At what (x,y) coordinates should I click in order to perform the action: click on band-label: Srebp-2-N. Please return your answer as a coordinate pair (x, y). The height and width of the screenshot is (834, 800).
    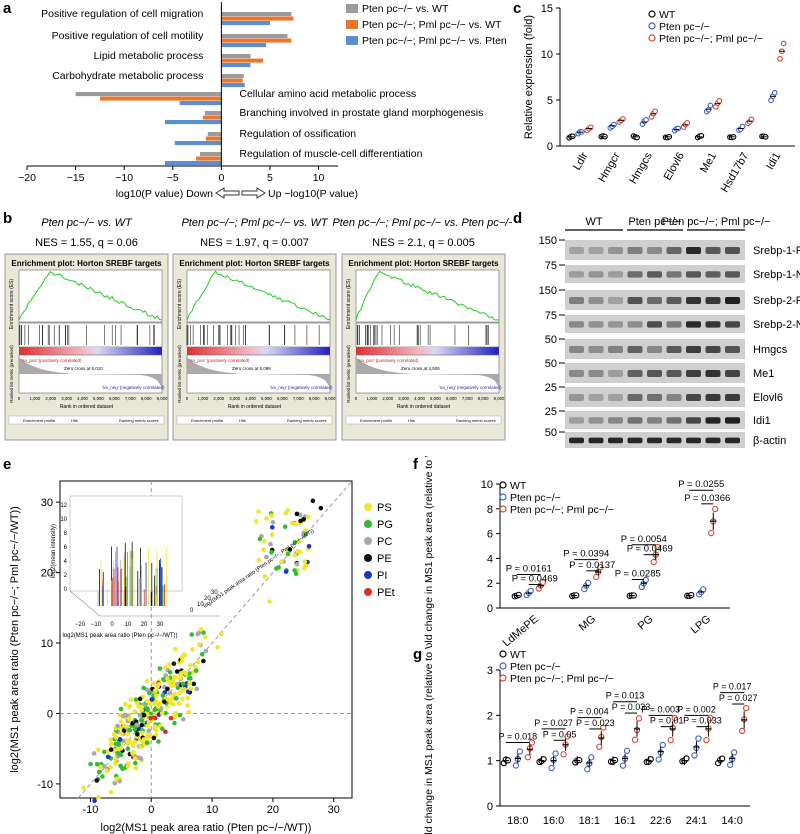
    Looking at the image, I should click on (776, 325).